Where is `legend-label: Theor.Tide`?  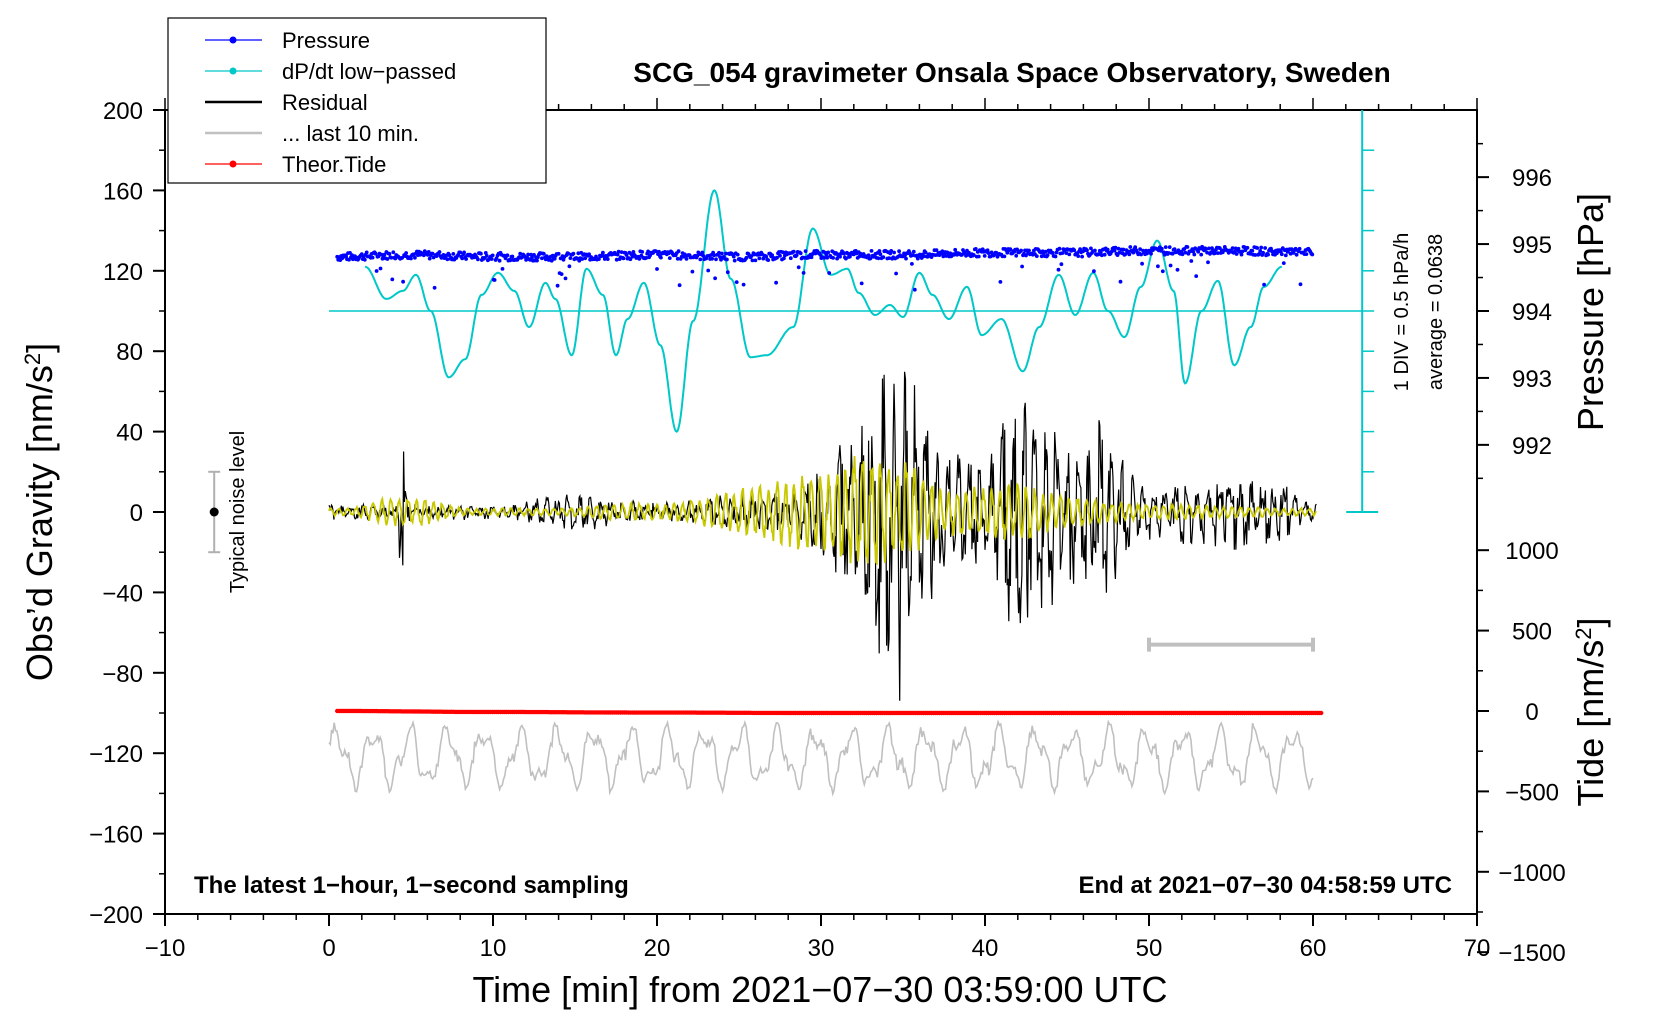
legend-label: Theor.Tide is located at coordinates (334, 164).